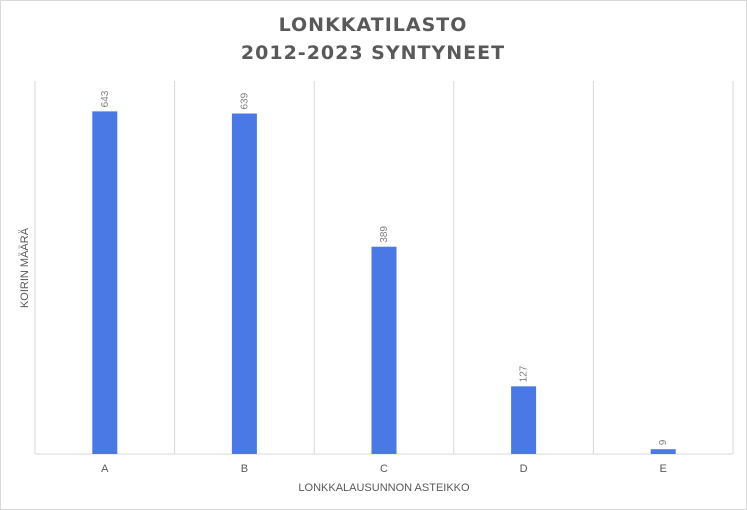 The width and height of the screenshot is (747, 510). What do you see at coordinates (663, 451) in the screenshot?
I see `bar-e` at bounding box center [663, 451].